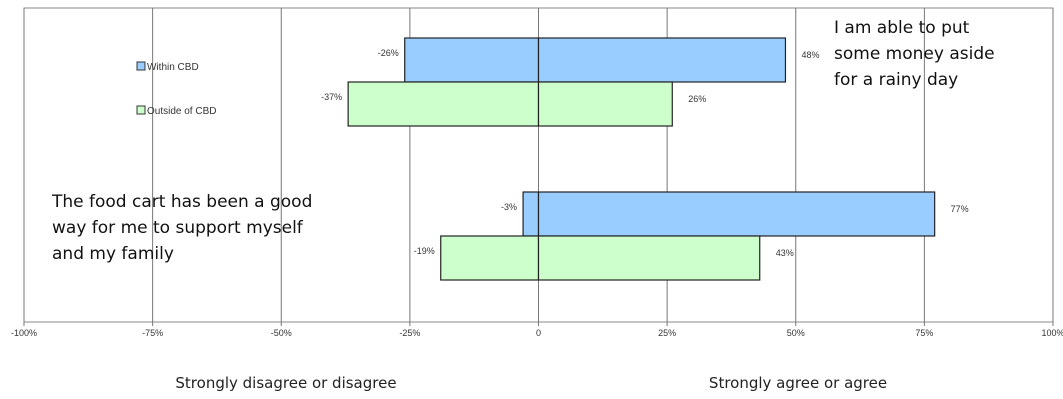 The width and height of the screenshot is (1063, 399). What do you see at coordinates (181, 202) in the screenshot?
I see `annotation-line: The food cart has been a good` at bounding box center [181, 202].